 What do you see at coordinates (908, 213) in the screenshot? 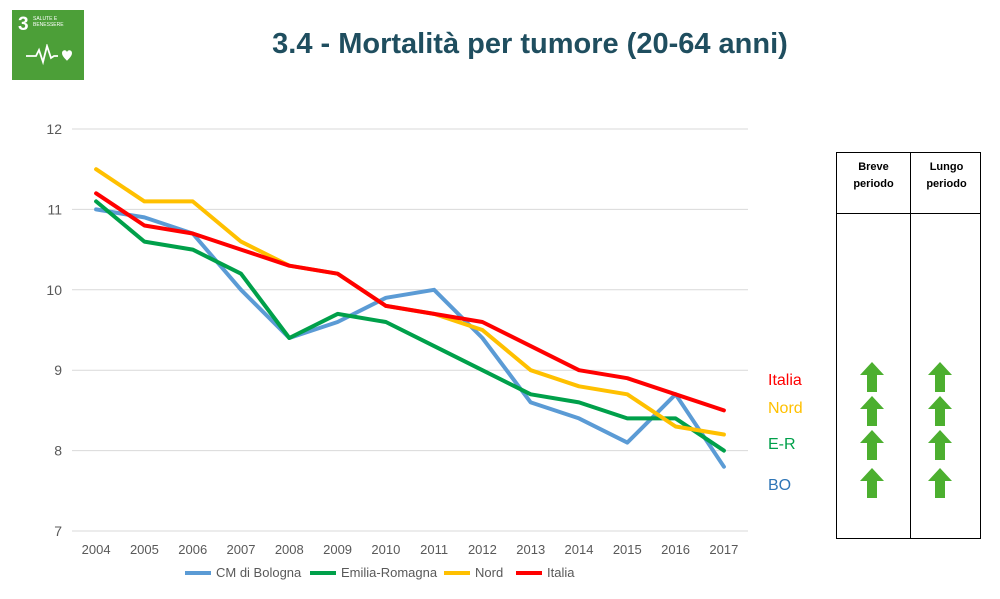
I see `table-divider-horizontal` at bounding box center [908, 213].